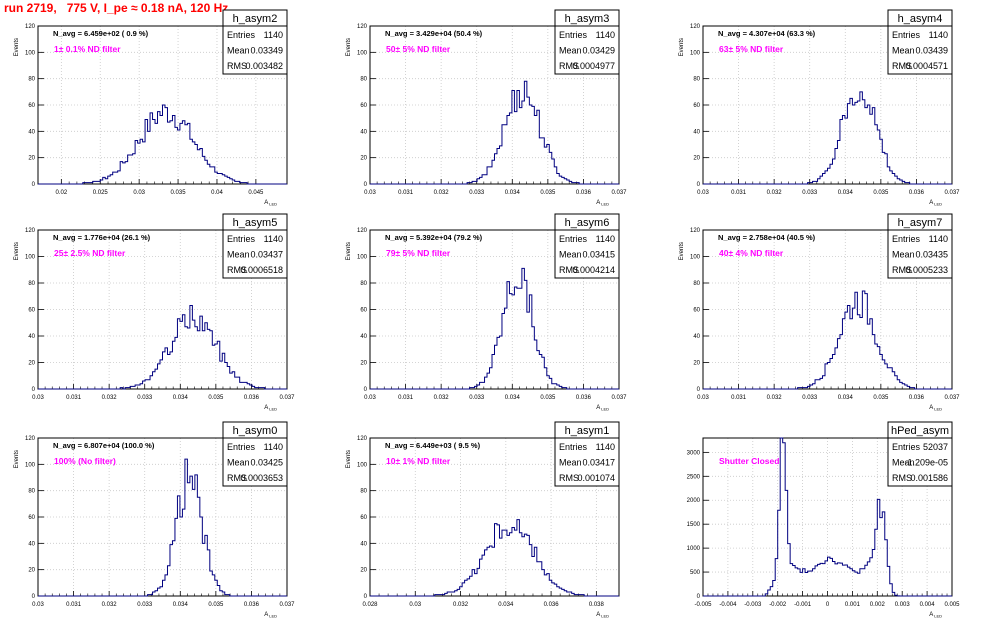 This screenshot has width=996, height=622. I want to click on x-tick-label: 0, so click(828, 605).